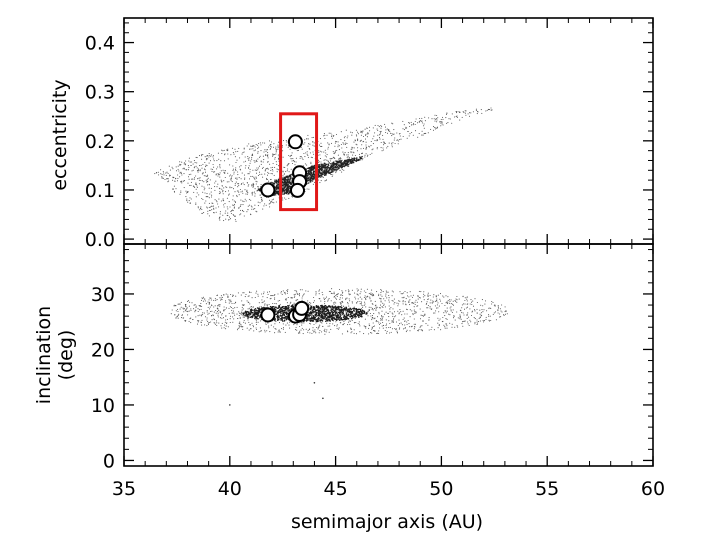  I want to click on object-marker, so click(295, 142).